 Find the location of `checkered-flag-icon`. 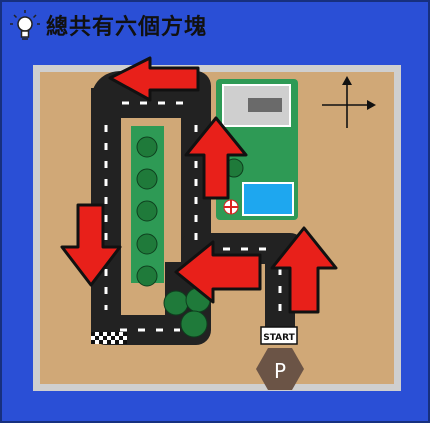

checkered-flag-icon is located at coordinates (109, 338).